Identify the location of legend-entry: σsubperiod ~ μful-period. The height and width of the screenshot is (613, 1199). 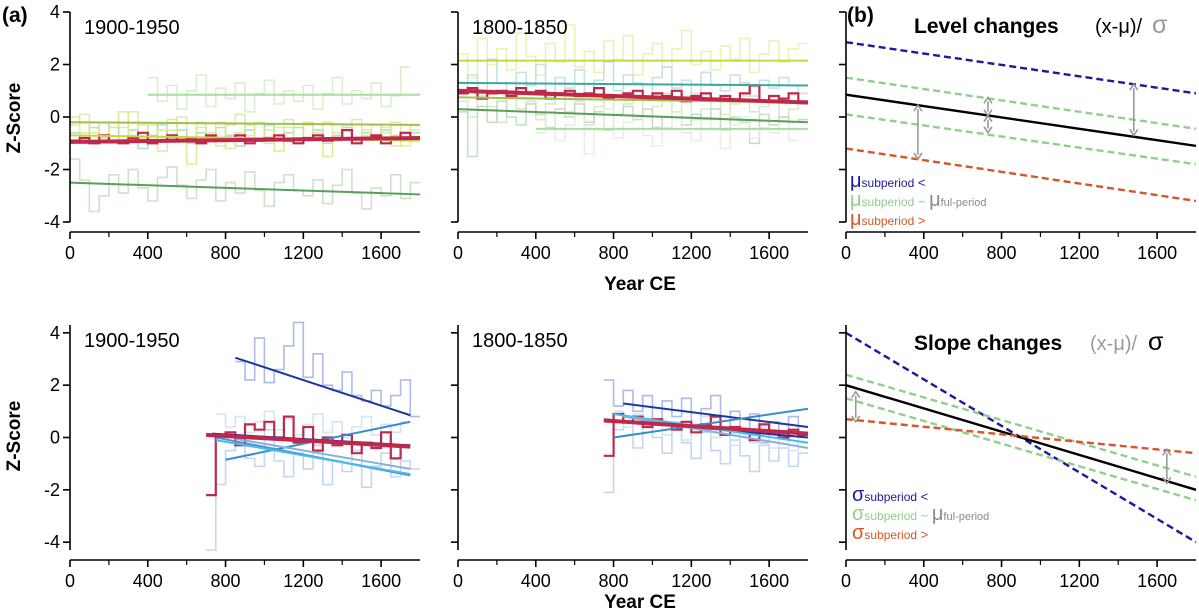
(920, 514).